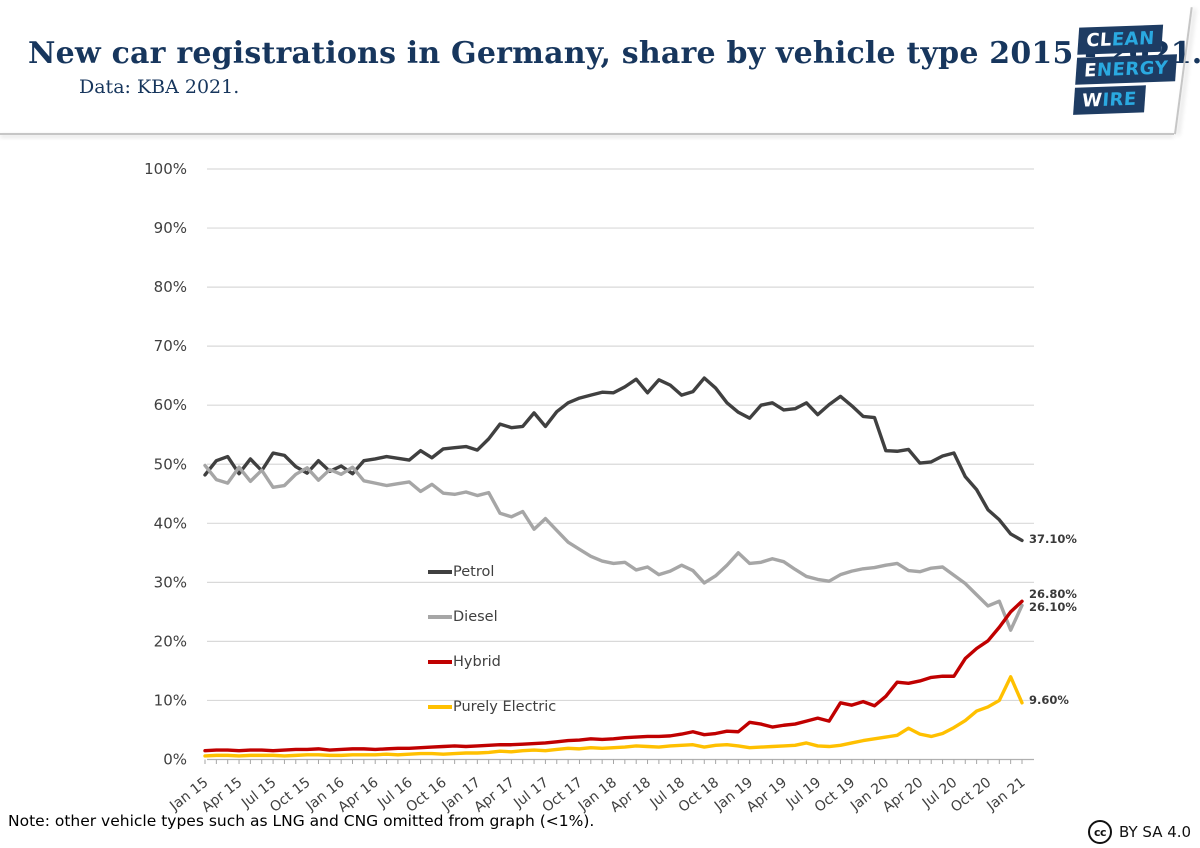 This screenshot has height=848, width=1200. I want to click on legend-label: Purely Electric, so click(505, 706).